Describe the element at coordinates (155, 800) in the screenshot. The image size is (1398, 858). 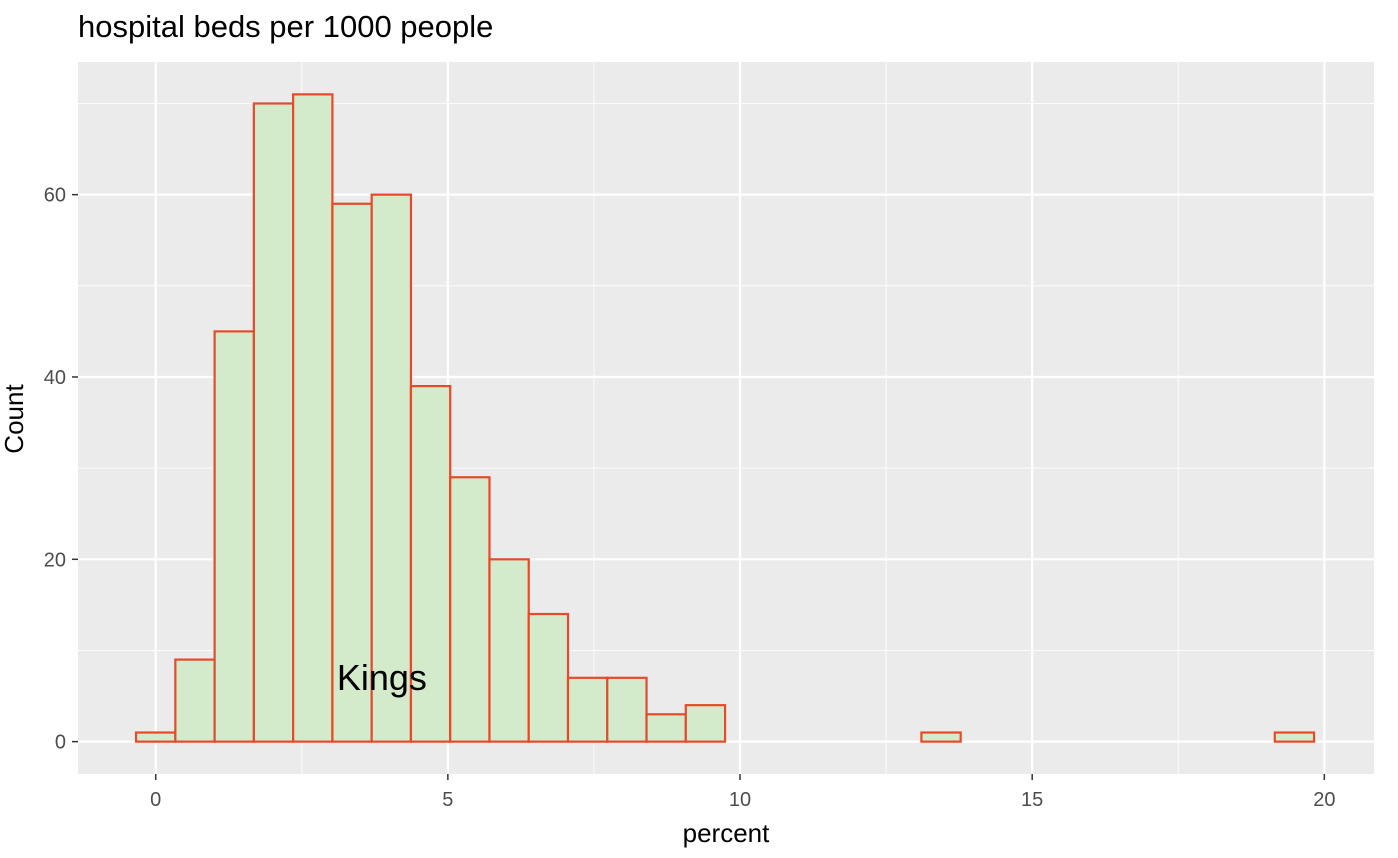
I see `x-tick-label: 0` at that location.